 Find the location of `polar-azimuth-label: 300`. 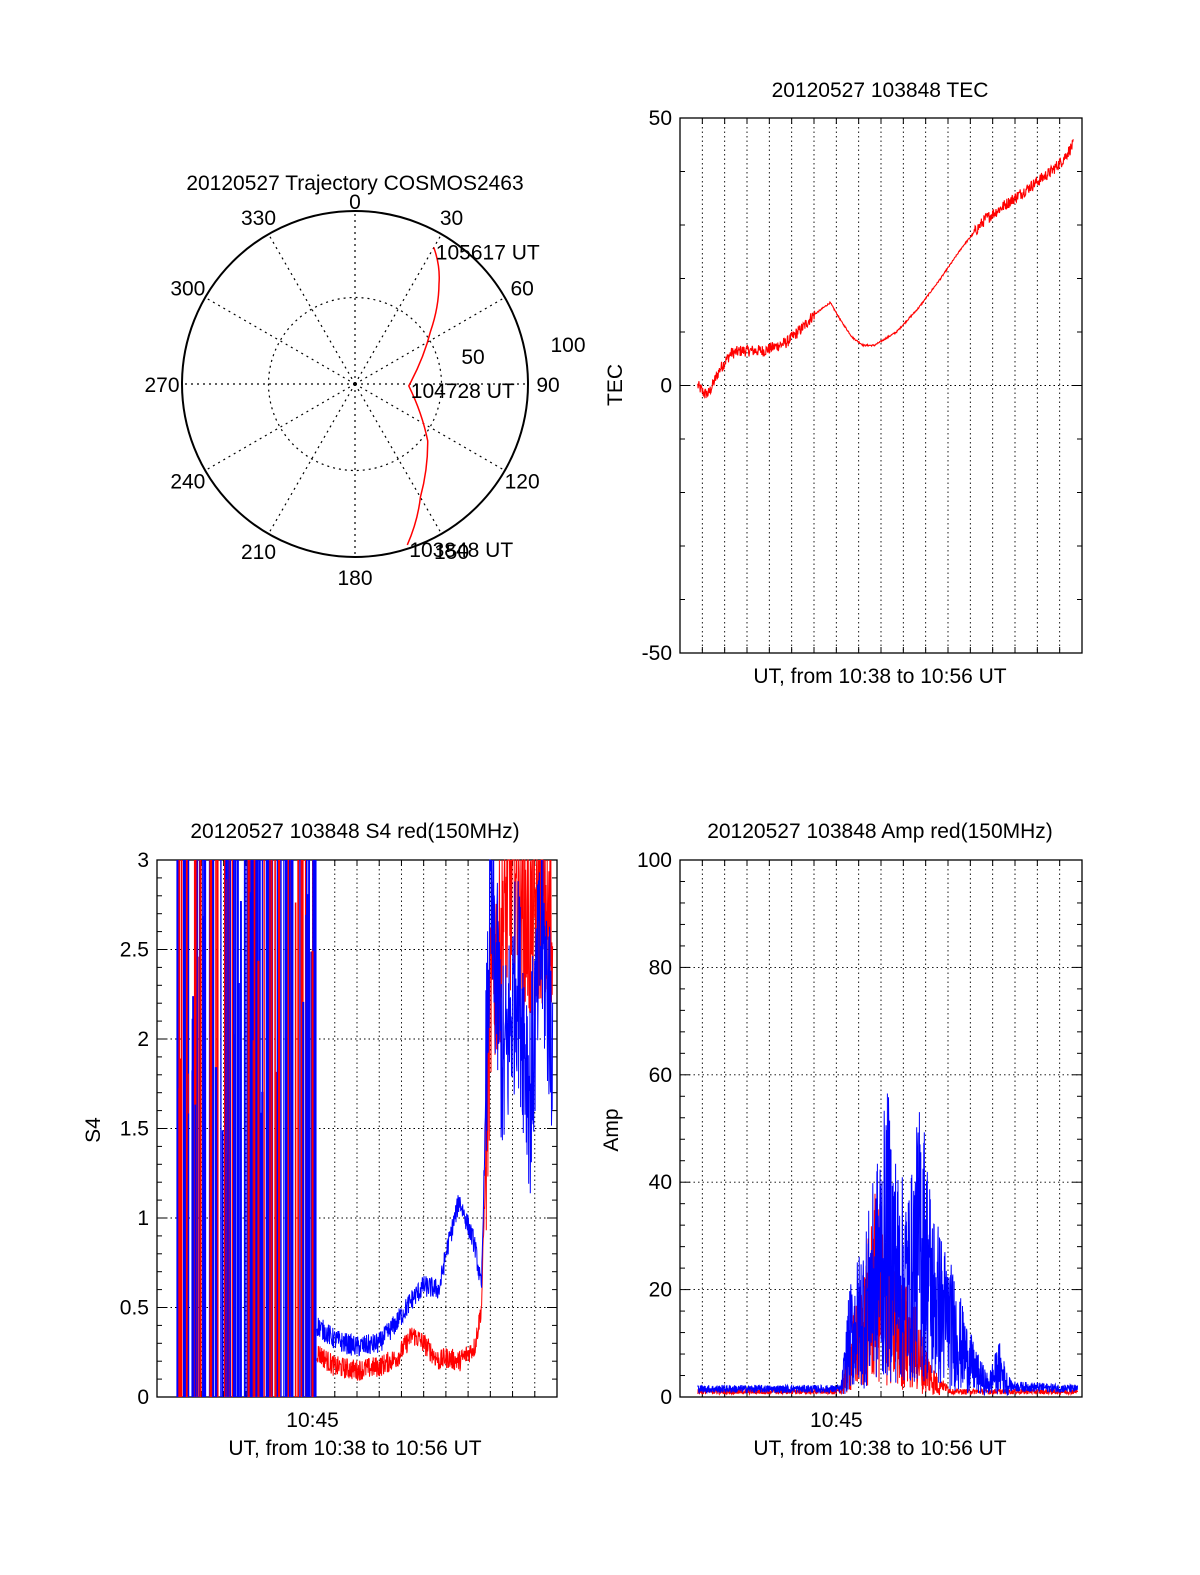

polar-azimuth-label: 300 is located at coordinates (187, 289).